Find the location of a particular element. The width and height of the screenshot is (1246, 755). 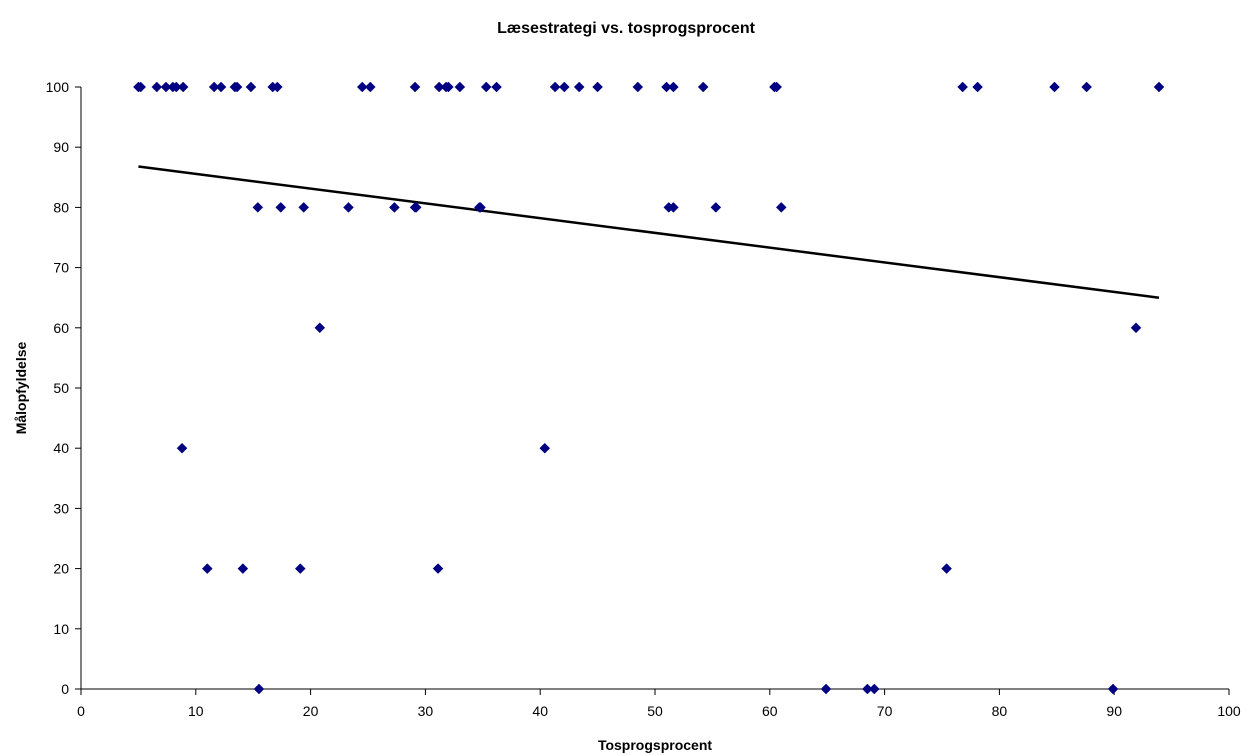

y-axis-label: Målopfyldelse is located at coordinates (21, 388).